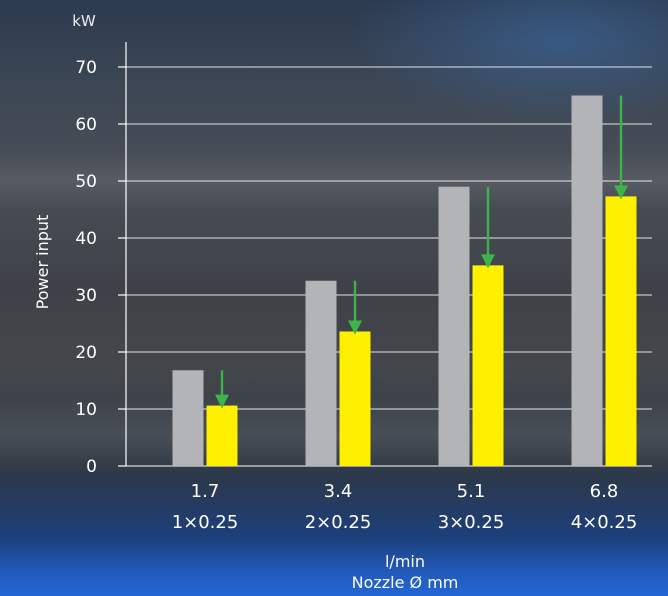  I want to click on y-tick-label: 60, so click(86, 125).